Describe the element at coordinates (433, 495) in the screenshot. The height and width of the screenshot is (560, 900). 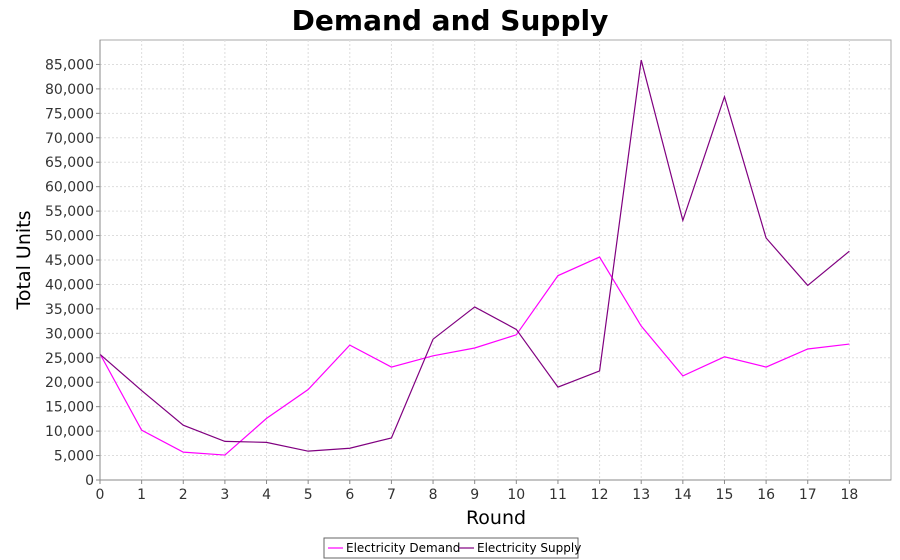
I see `x-tick-label: 8` at that location.